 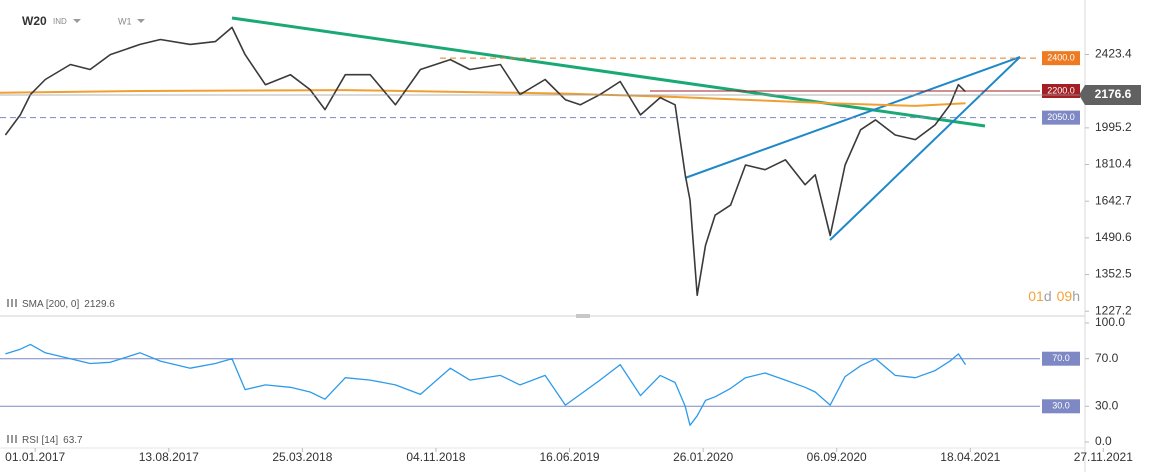 I want to click on x-tick-label: 27.11.2021, so click(x=1103, y=457).